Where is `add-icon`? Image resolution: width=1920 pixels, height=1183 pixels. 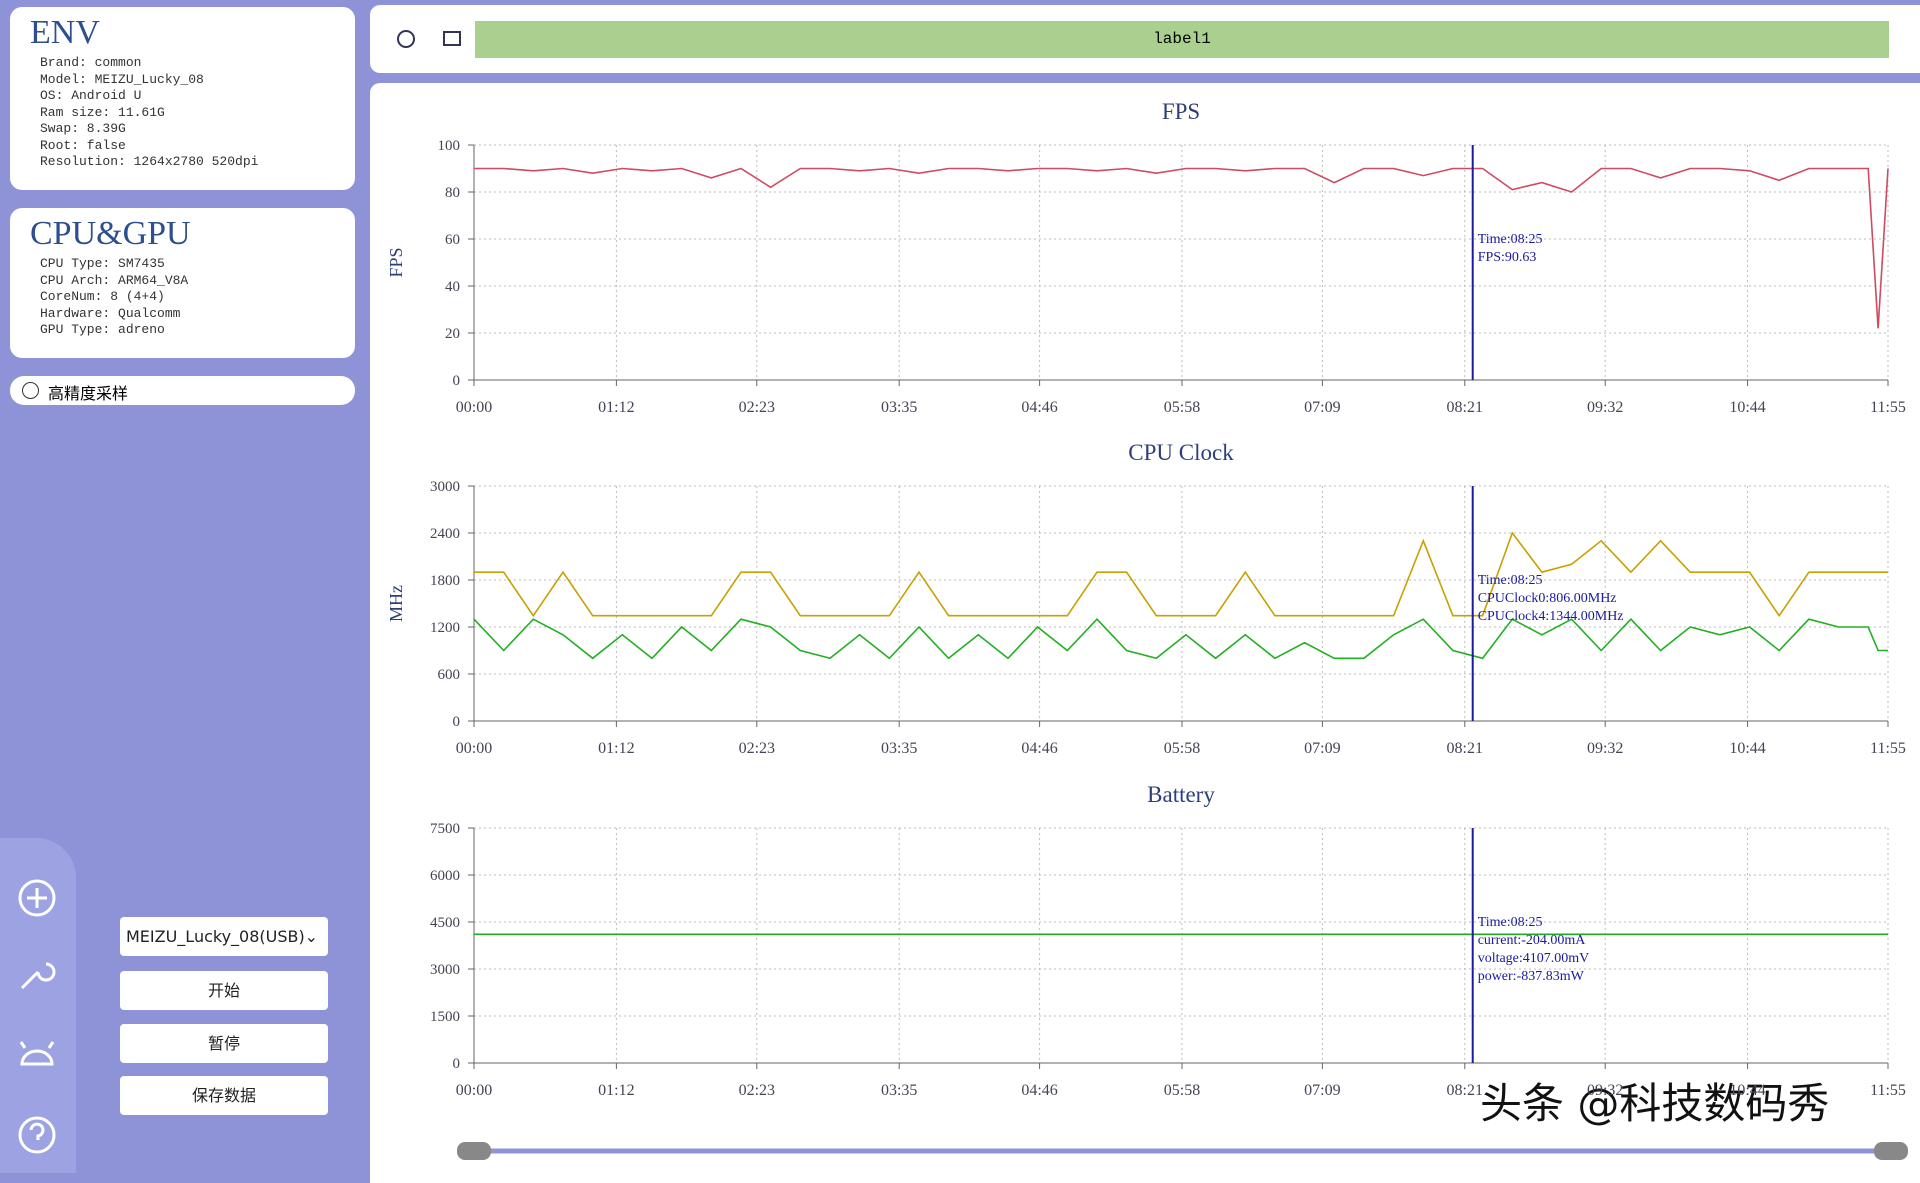
add-icon is located at coordinates (37, 898).